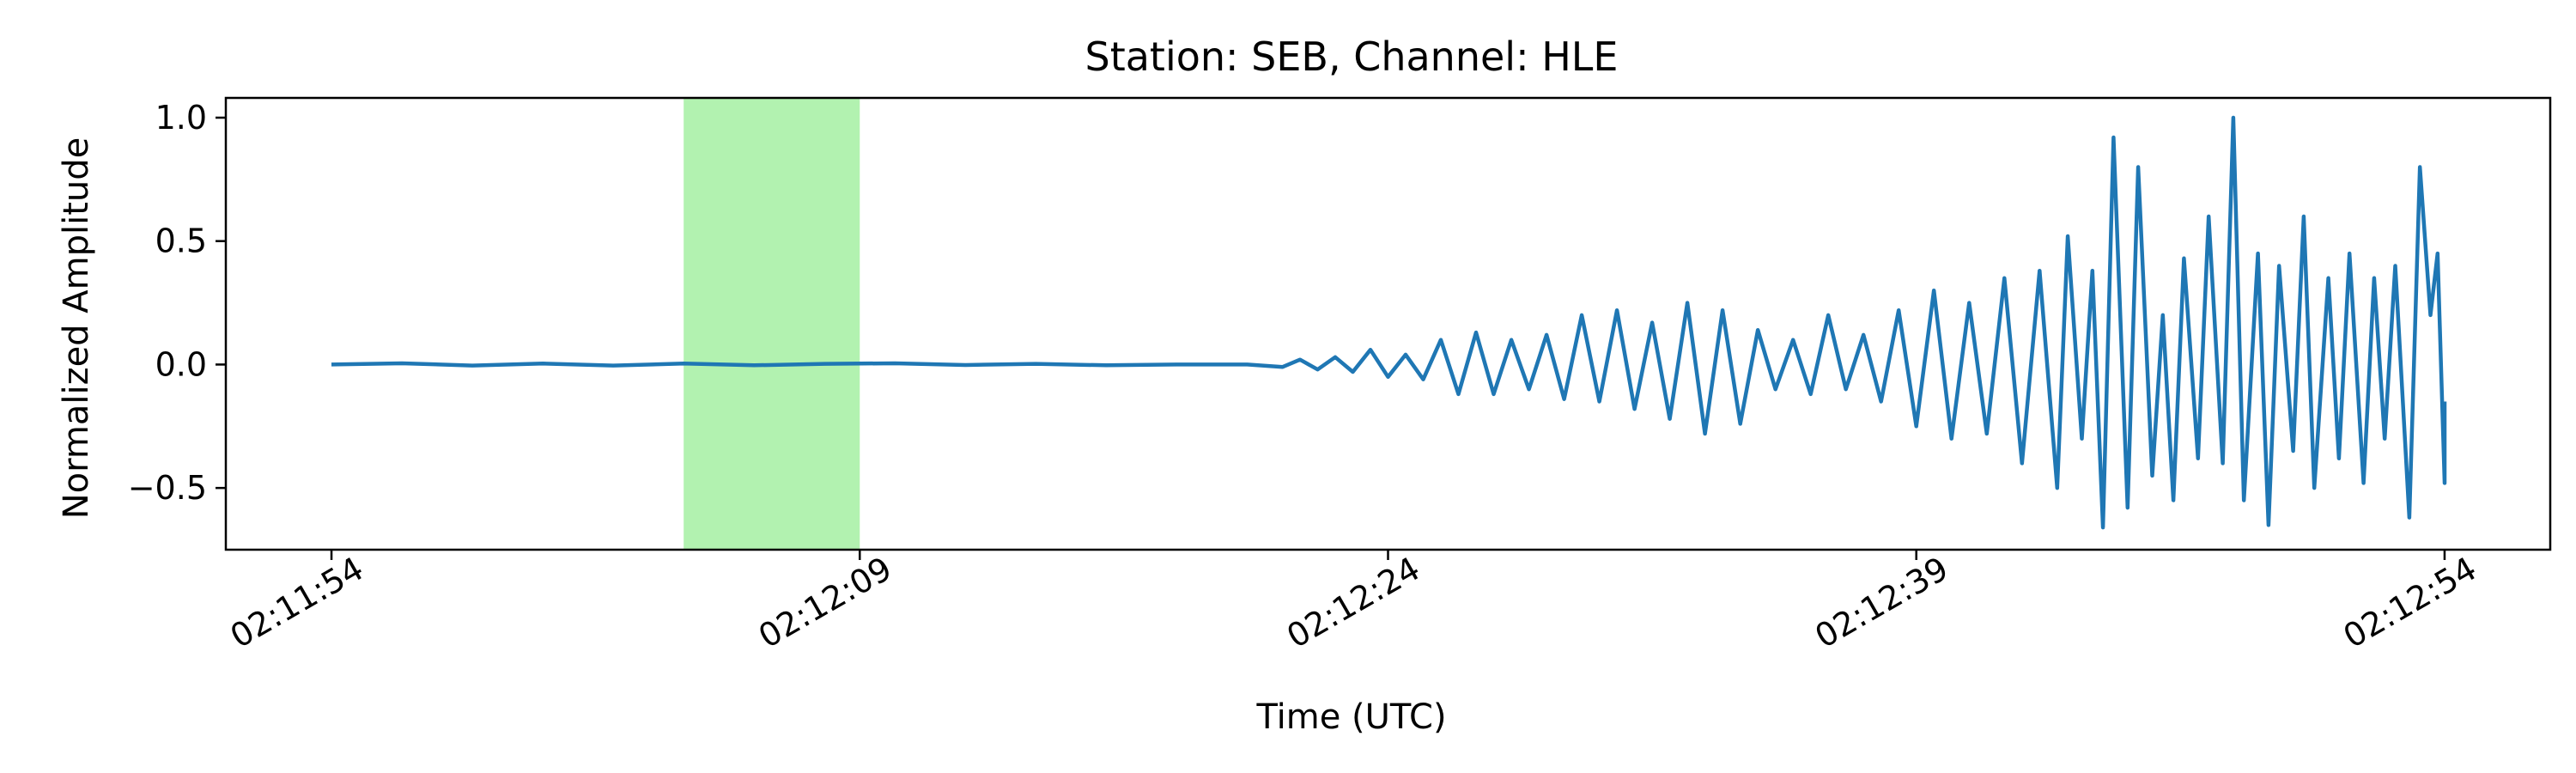  What do you see at coordinates (181, 118) in the screenshot?
I see `y-tick-label: 1.0` at bounding box center [181, 118].